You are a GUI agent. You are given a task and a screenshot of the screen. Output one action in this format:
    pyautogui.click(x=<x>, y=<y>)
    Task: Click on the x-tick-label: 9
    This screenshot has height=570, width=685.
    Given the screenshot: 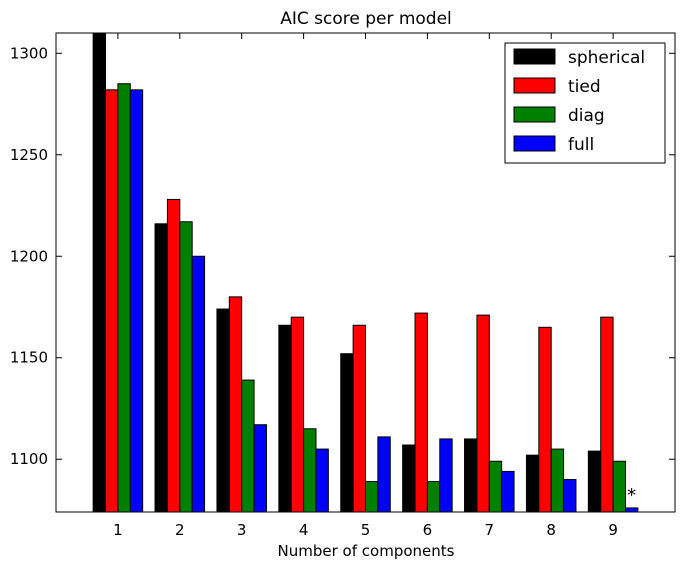 What is the action you would take?
    pyautogui.click(x=613, y=530)
    